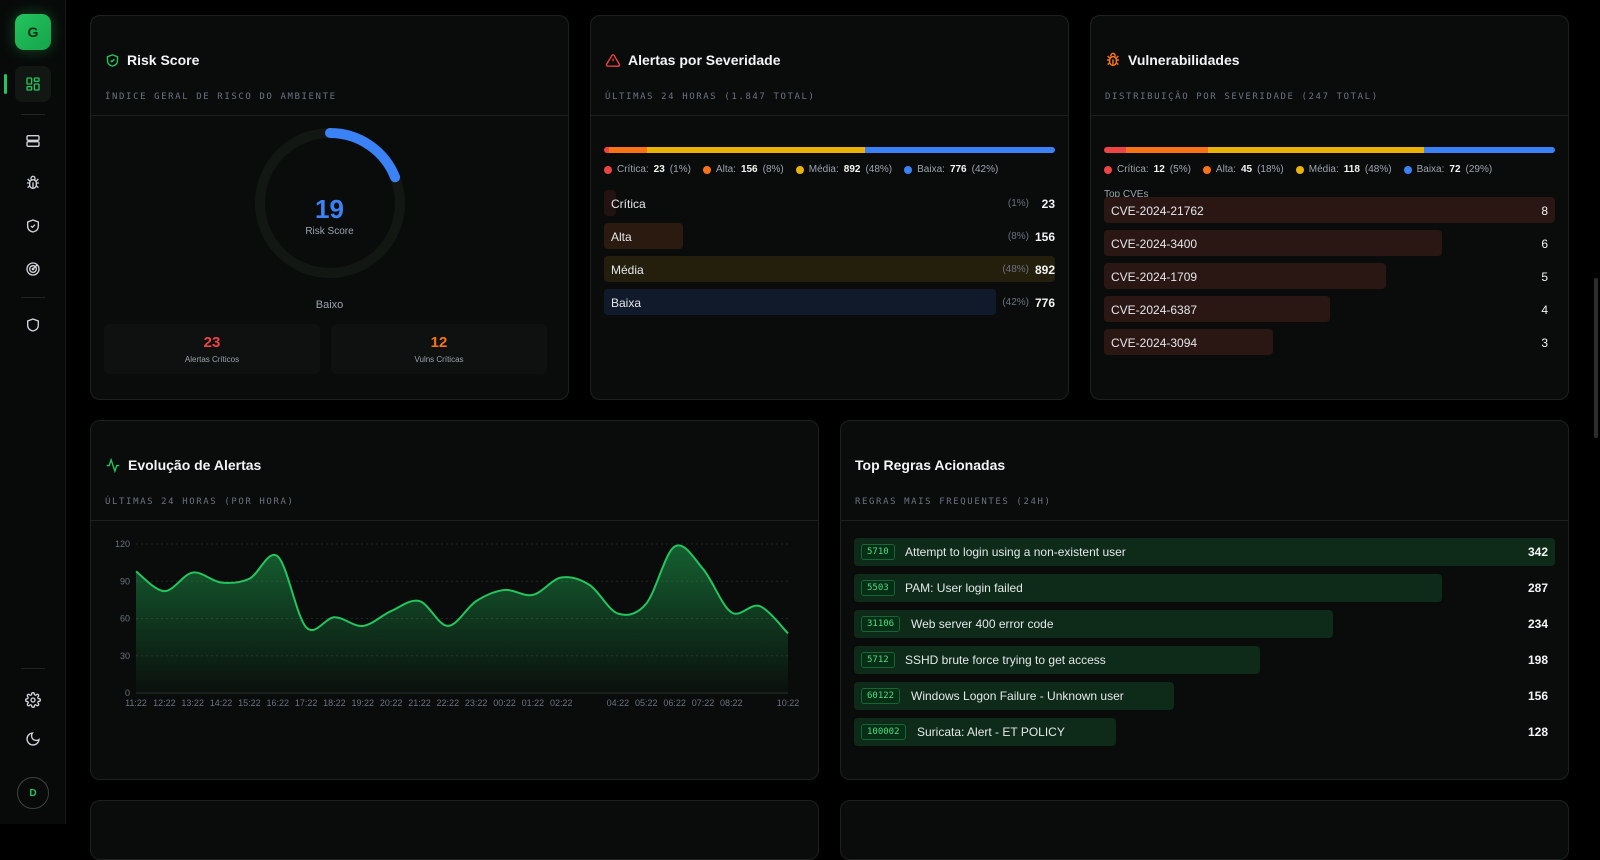  I want to click on rule-name: Windows Logon Failure - Unknown user, so click(1017, 696).